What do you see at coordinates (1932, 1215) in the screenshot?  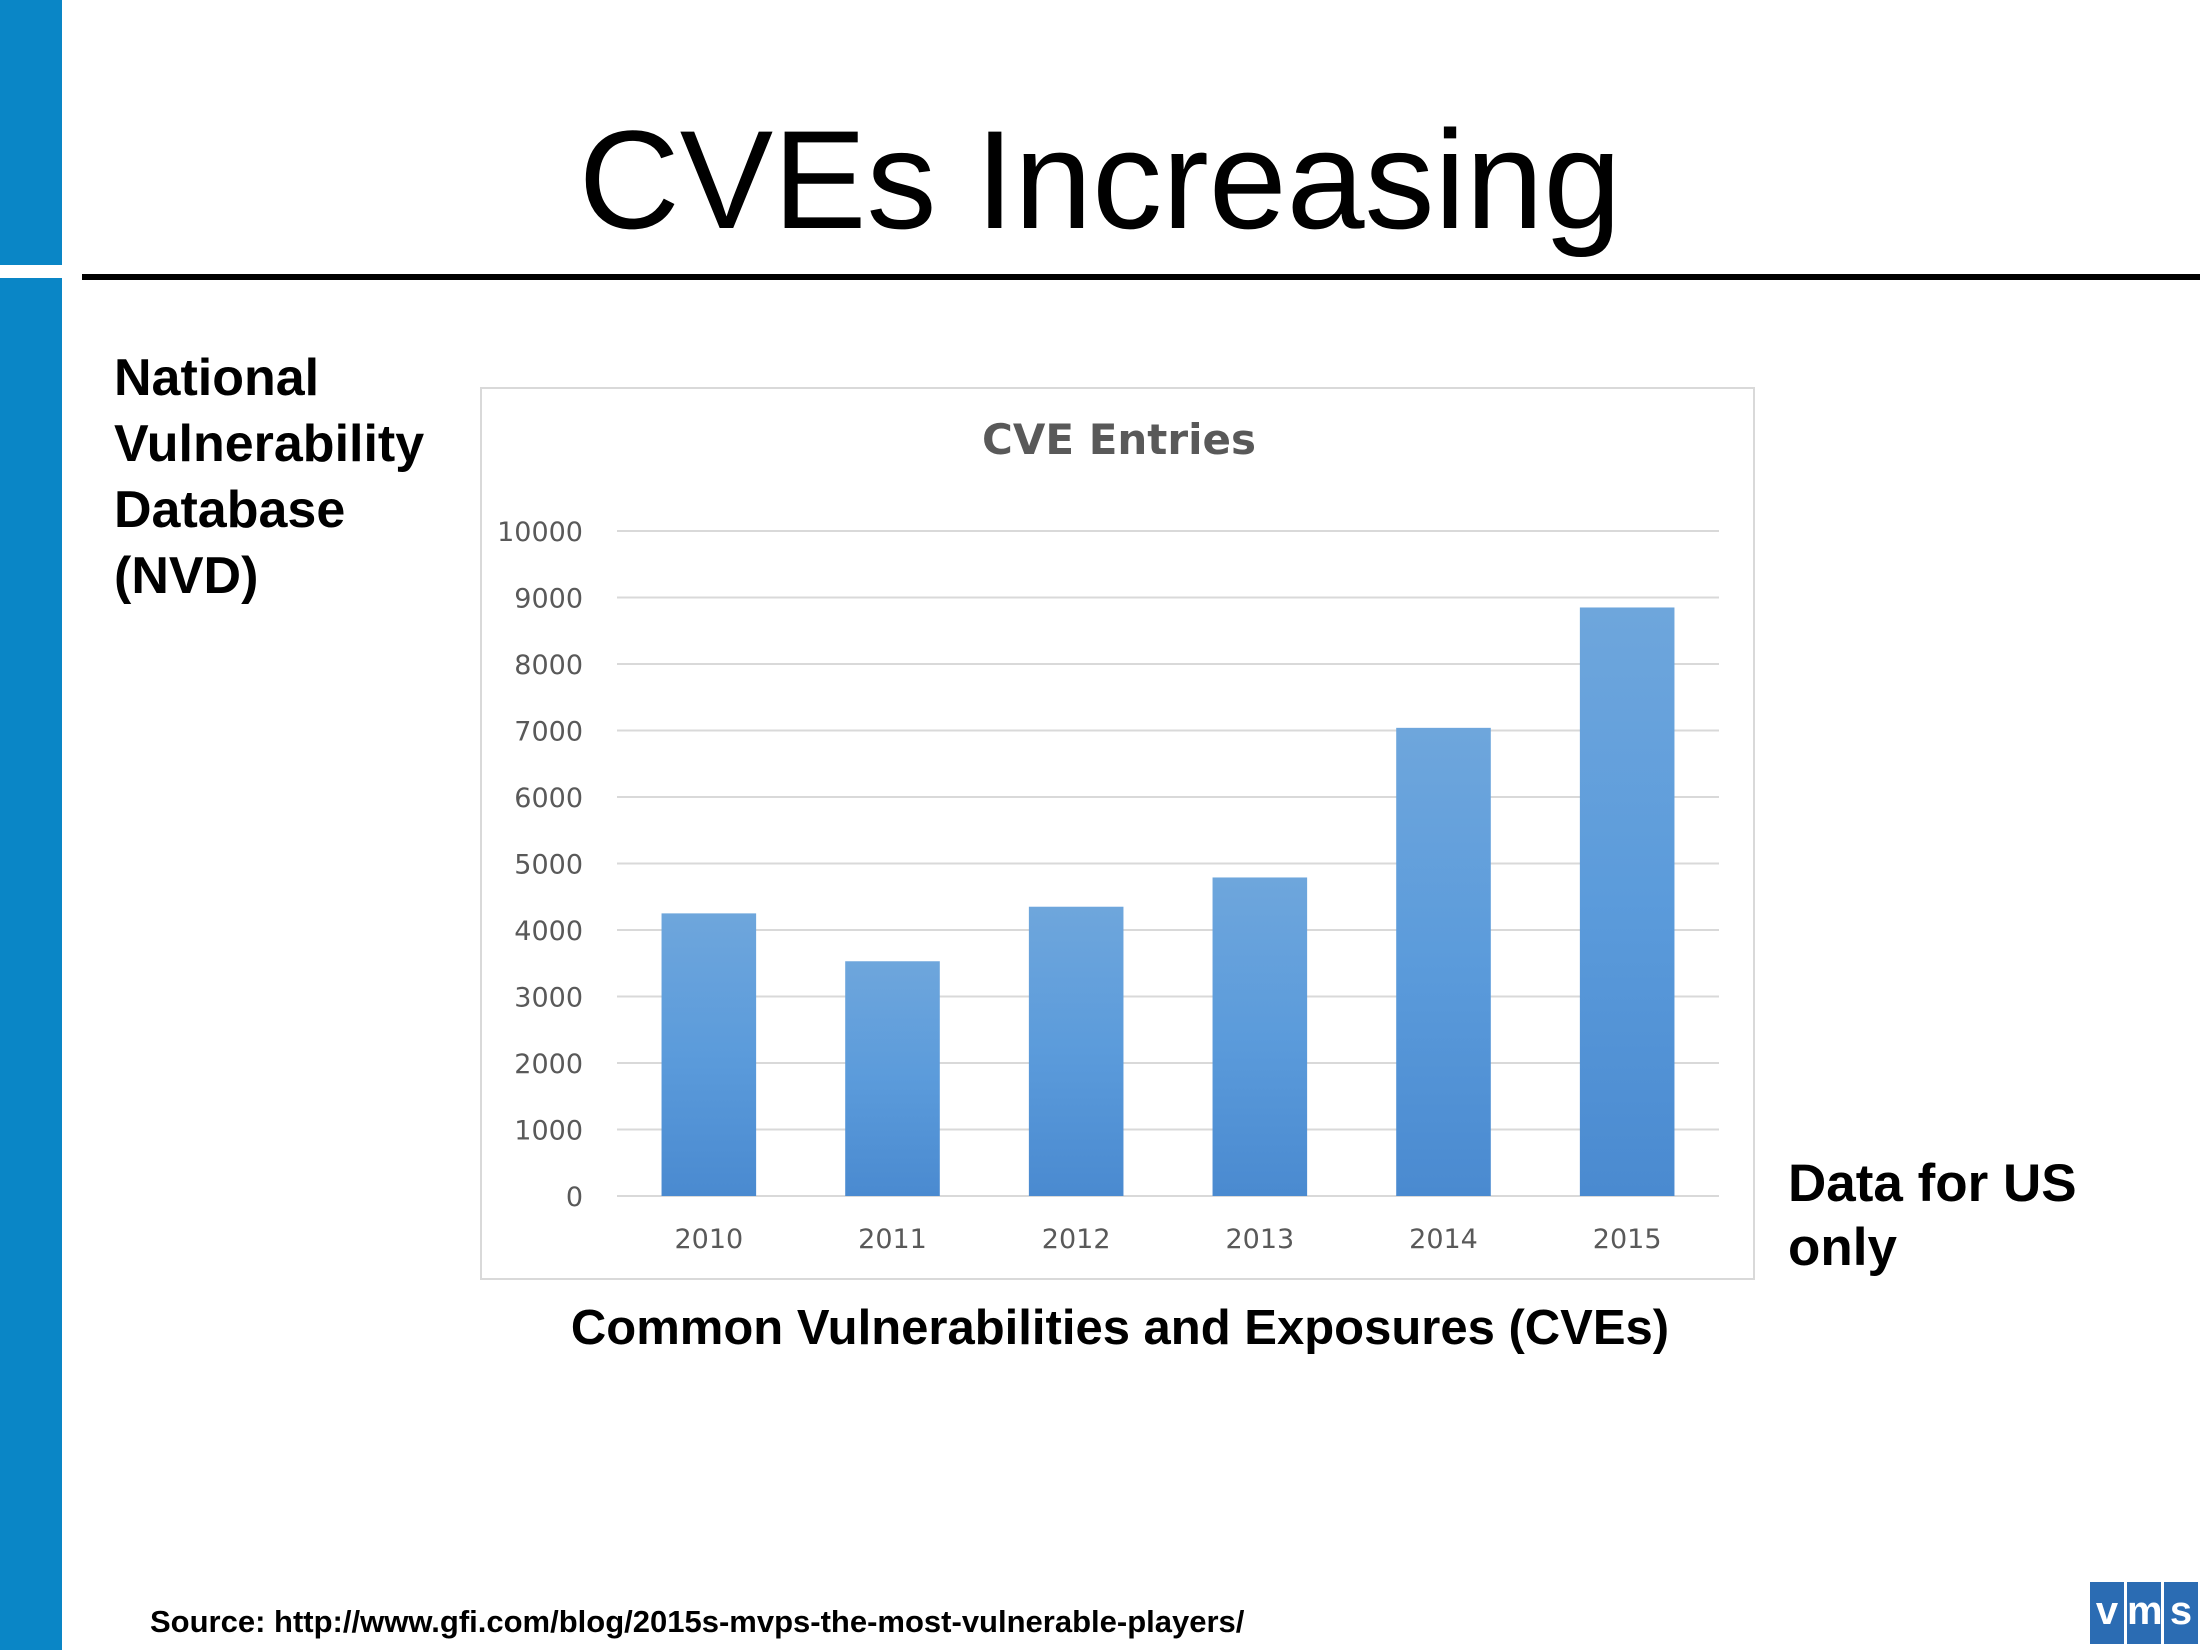 I see `region-note: Data for US only` at bounding box center [1932, 1215].